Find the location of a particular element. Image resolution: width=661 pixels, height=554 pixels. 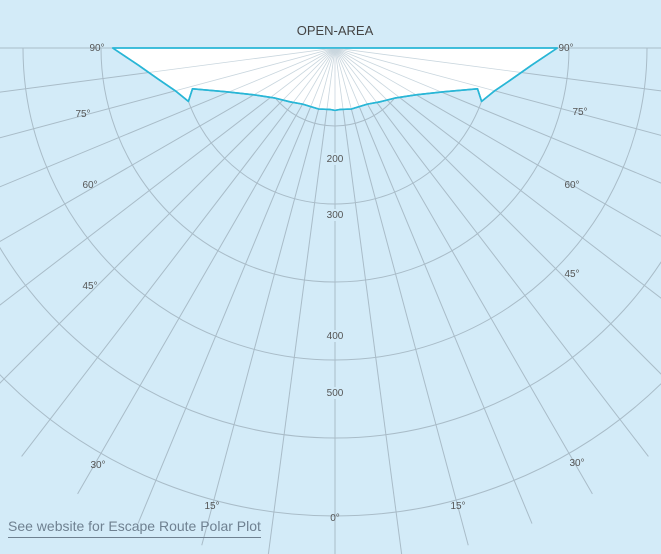

angle-label-right-5: 15° is located at coordinates (457, 506).